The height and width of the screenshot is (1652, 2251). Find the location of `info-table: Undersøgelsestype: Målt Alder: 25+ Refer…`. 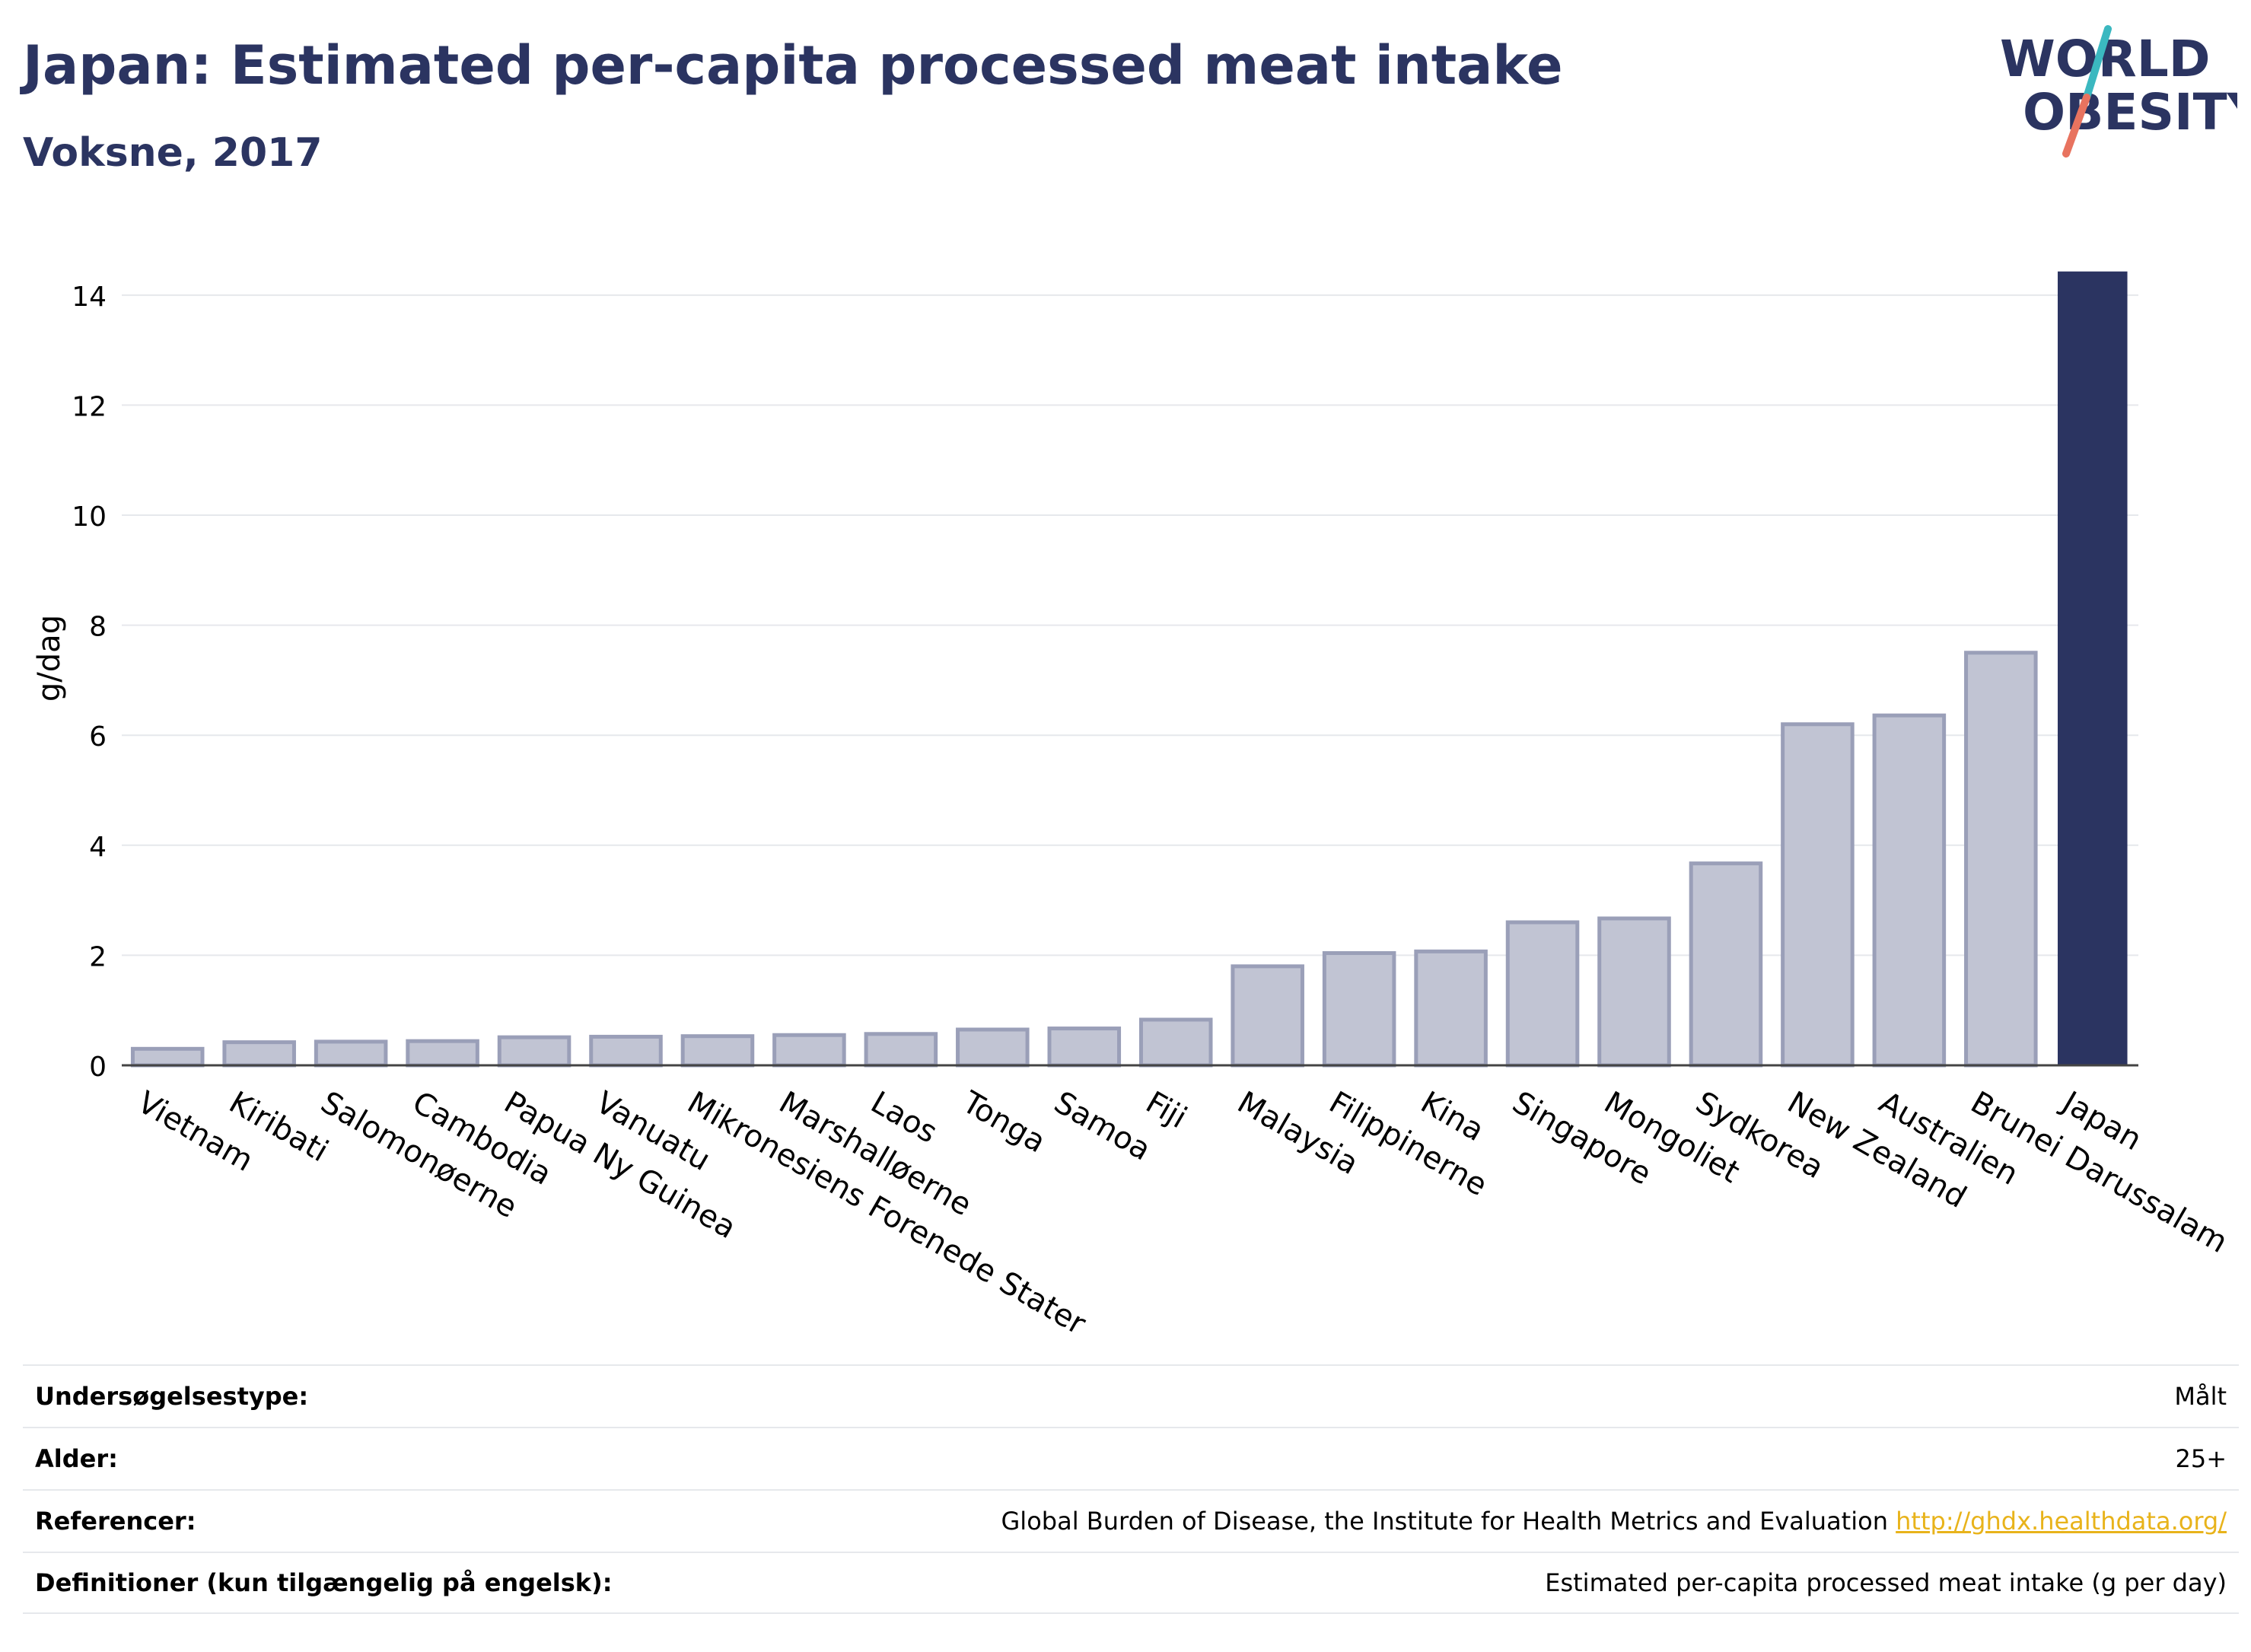

info-table: Undersøgelsestype: Målt Alder: 25+ Refer… is located at coordinates (1131, 1489).